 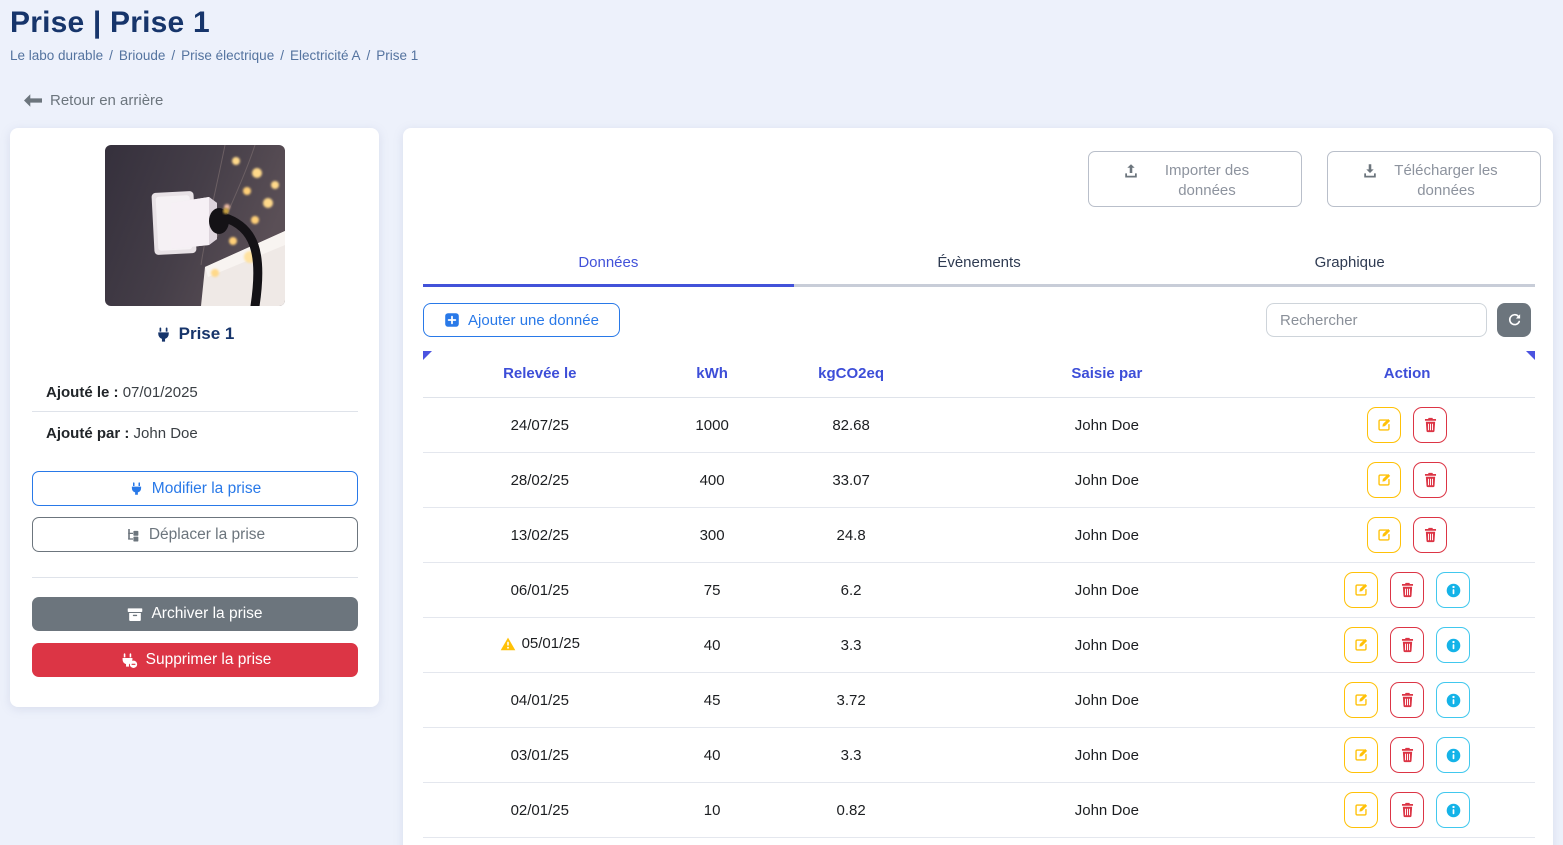 What do you see at coordinates (851, 374) in the screenshot?
I see `column-header-kgco2eq: kgCO2eq` at bounding box center [851, 374].